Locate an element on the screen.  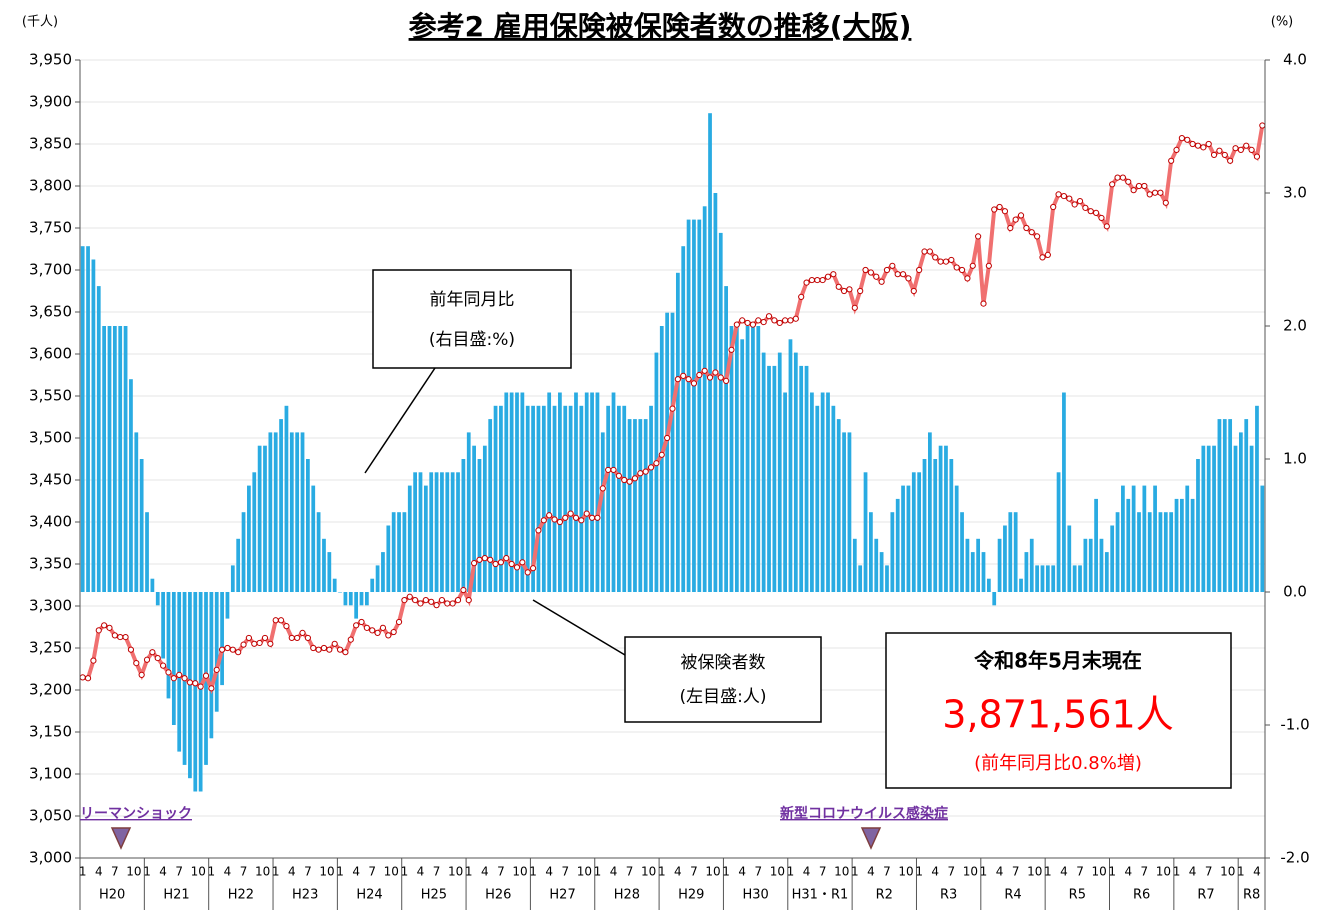
y-tick-label: 3,600 is located at coordinates (50, 354).